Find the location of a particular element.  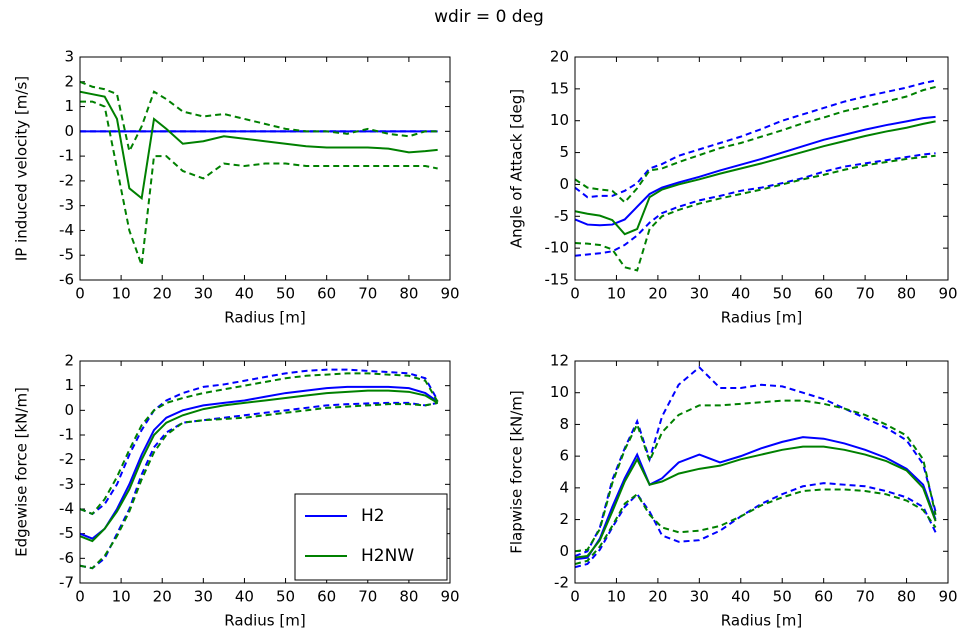

y-tick-label: -15 is located at coordinates (557, 280).